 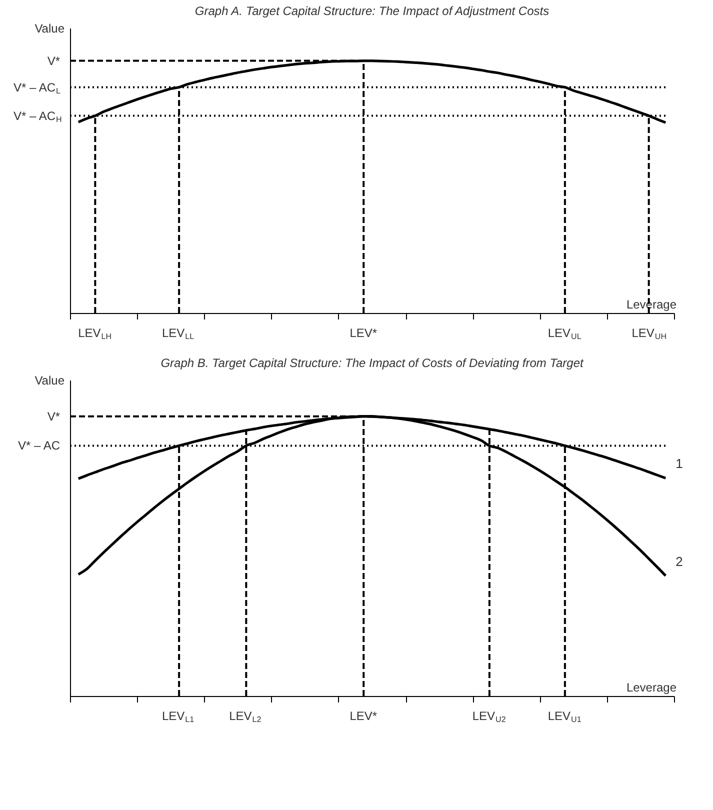 I want to click on ref-line-label: V* – AC, so click(x=39, y=445).